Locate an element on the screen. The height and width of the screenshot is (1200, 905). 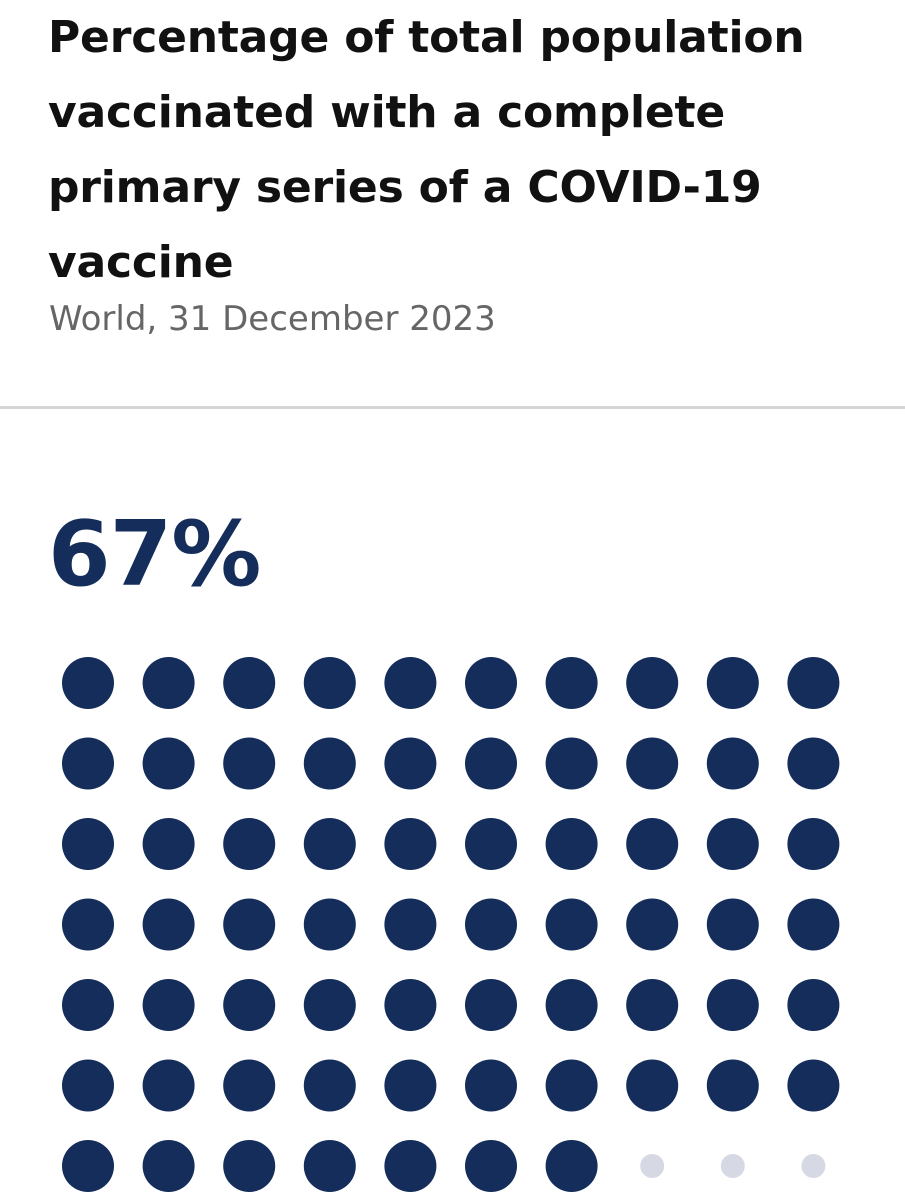
chart-subtitle: World, 31 December 2023 is located at coordinates (272, 319).